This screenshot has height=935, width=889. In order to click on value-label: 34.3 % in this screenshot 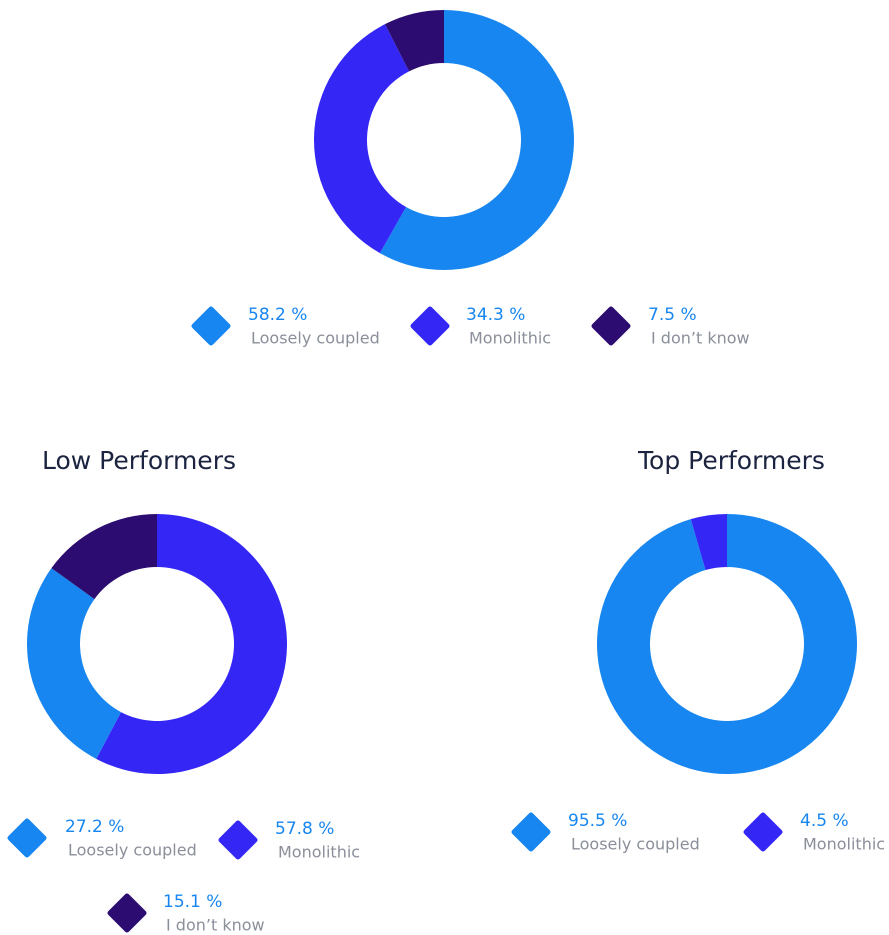, I will do `click(495, 315)`.